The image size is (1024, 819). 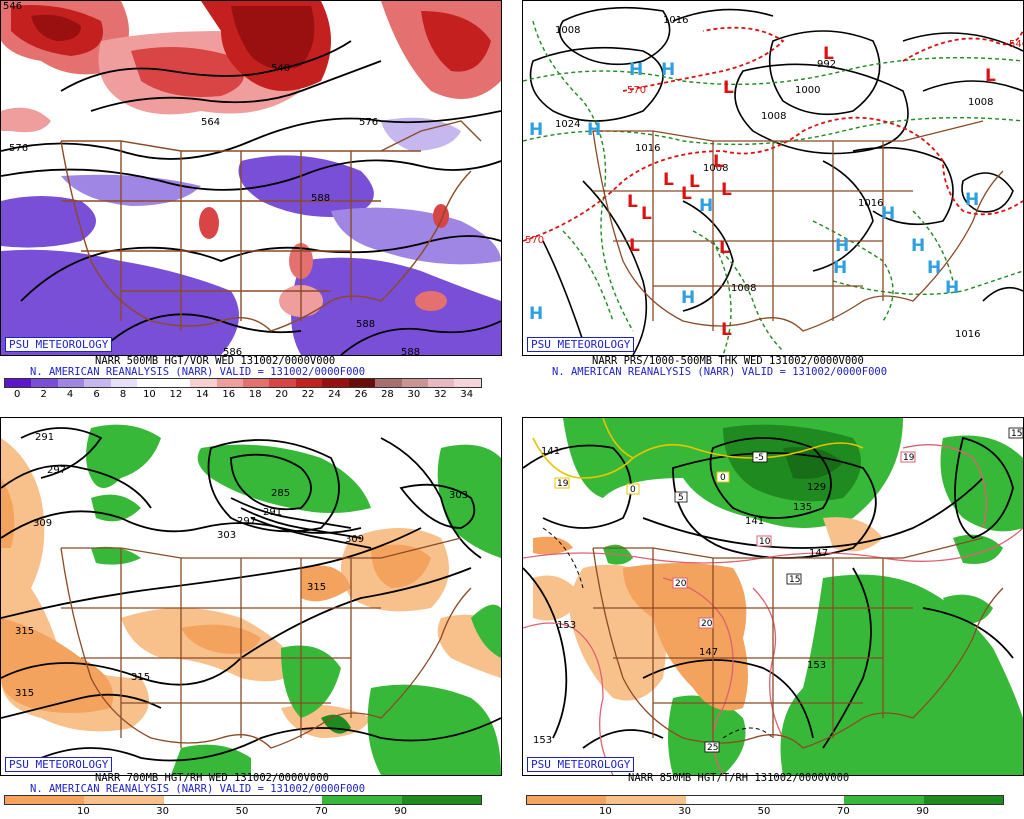 I want to click on contour-label: 141, so click(x=550, y=451).